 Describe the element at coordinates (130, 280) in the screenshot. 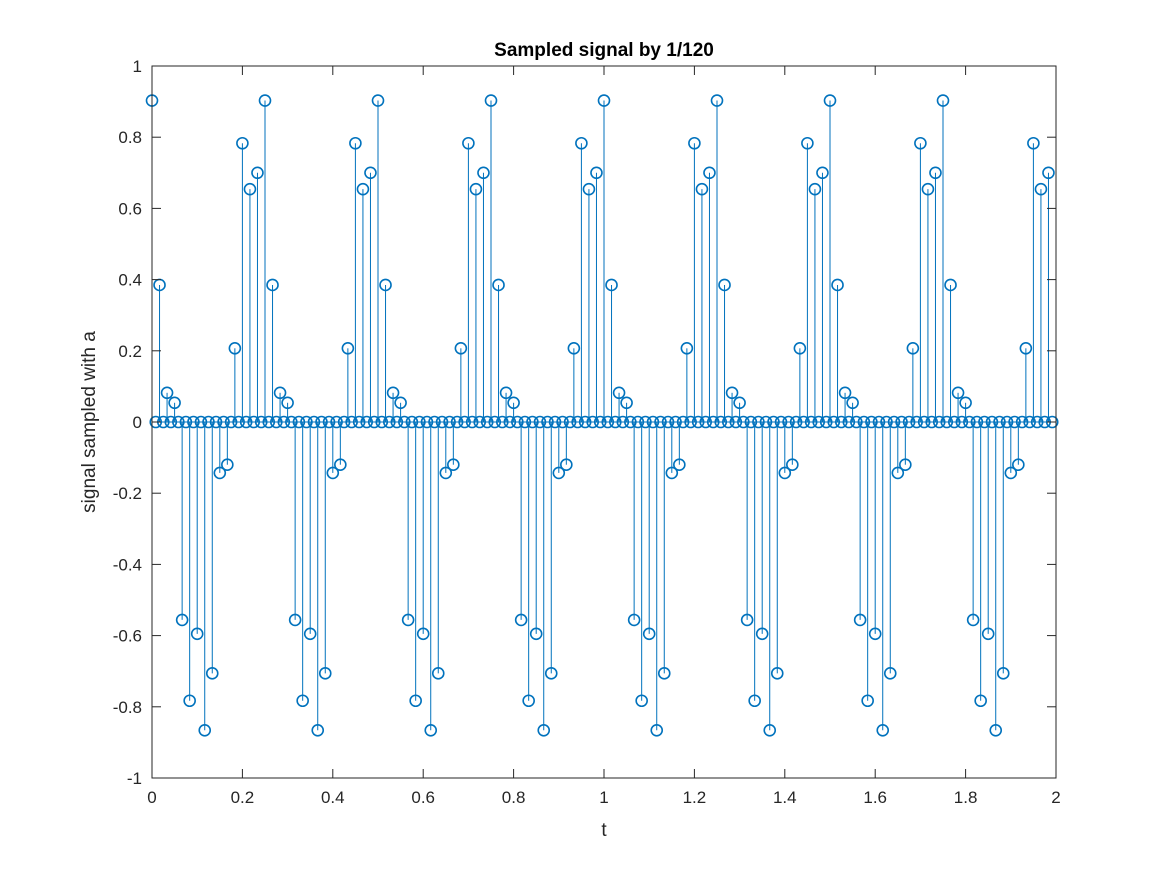

I see `y-tick-label: 0.4` at that location.